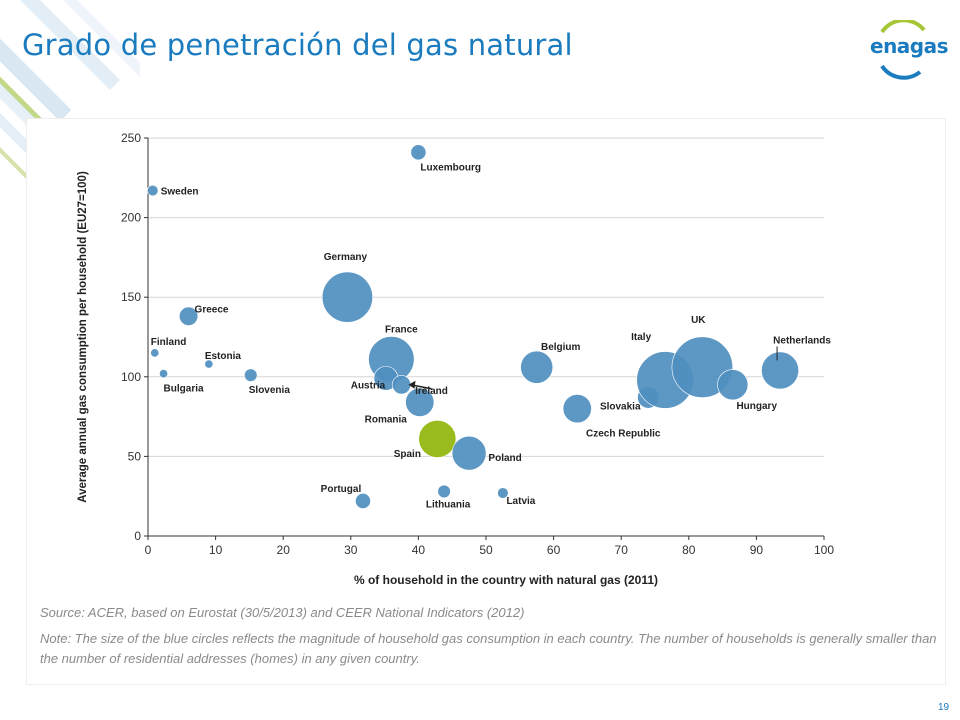 This screenshot has width=960, height=720. Describe the element at coordinates (420, 402) in the screenshot. I see `bubble-romania` at that location.